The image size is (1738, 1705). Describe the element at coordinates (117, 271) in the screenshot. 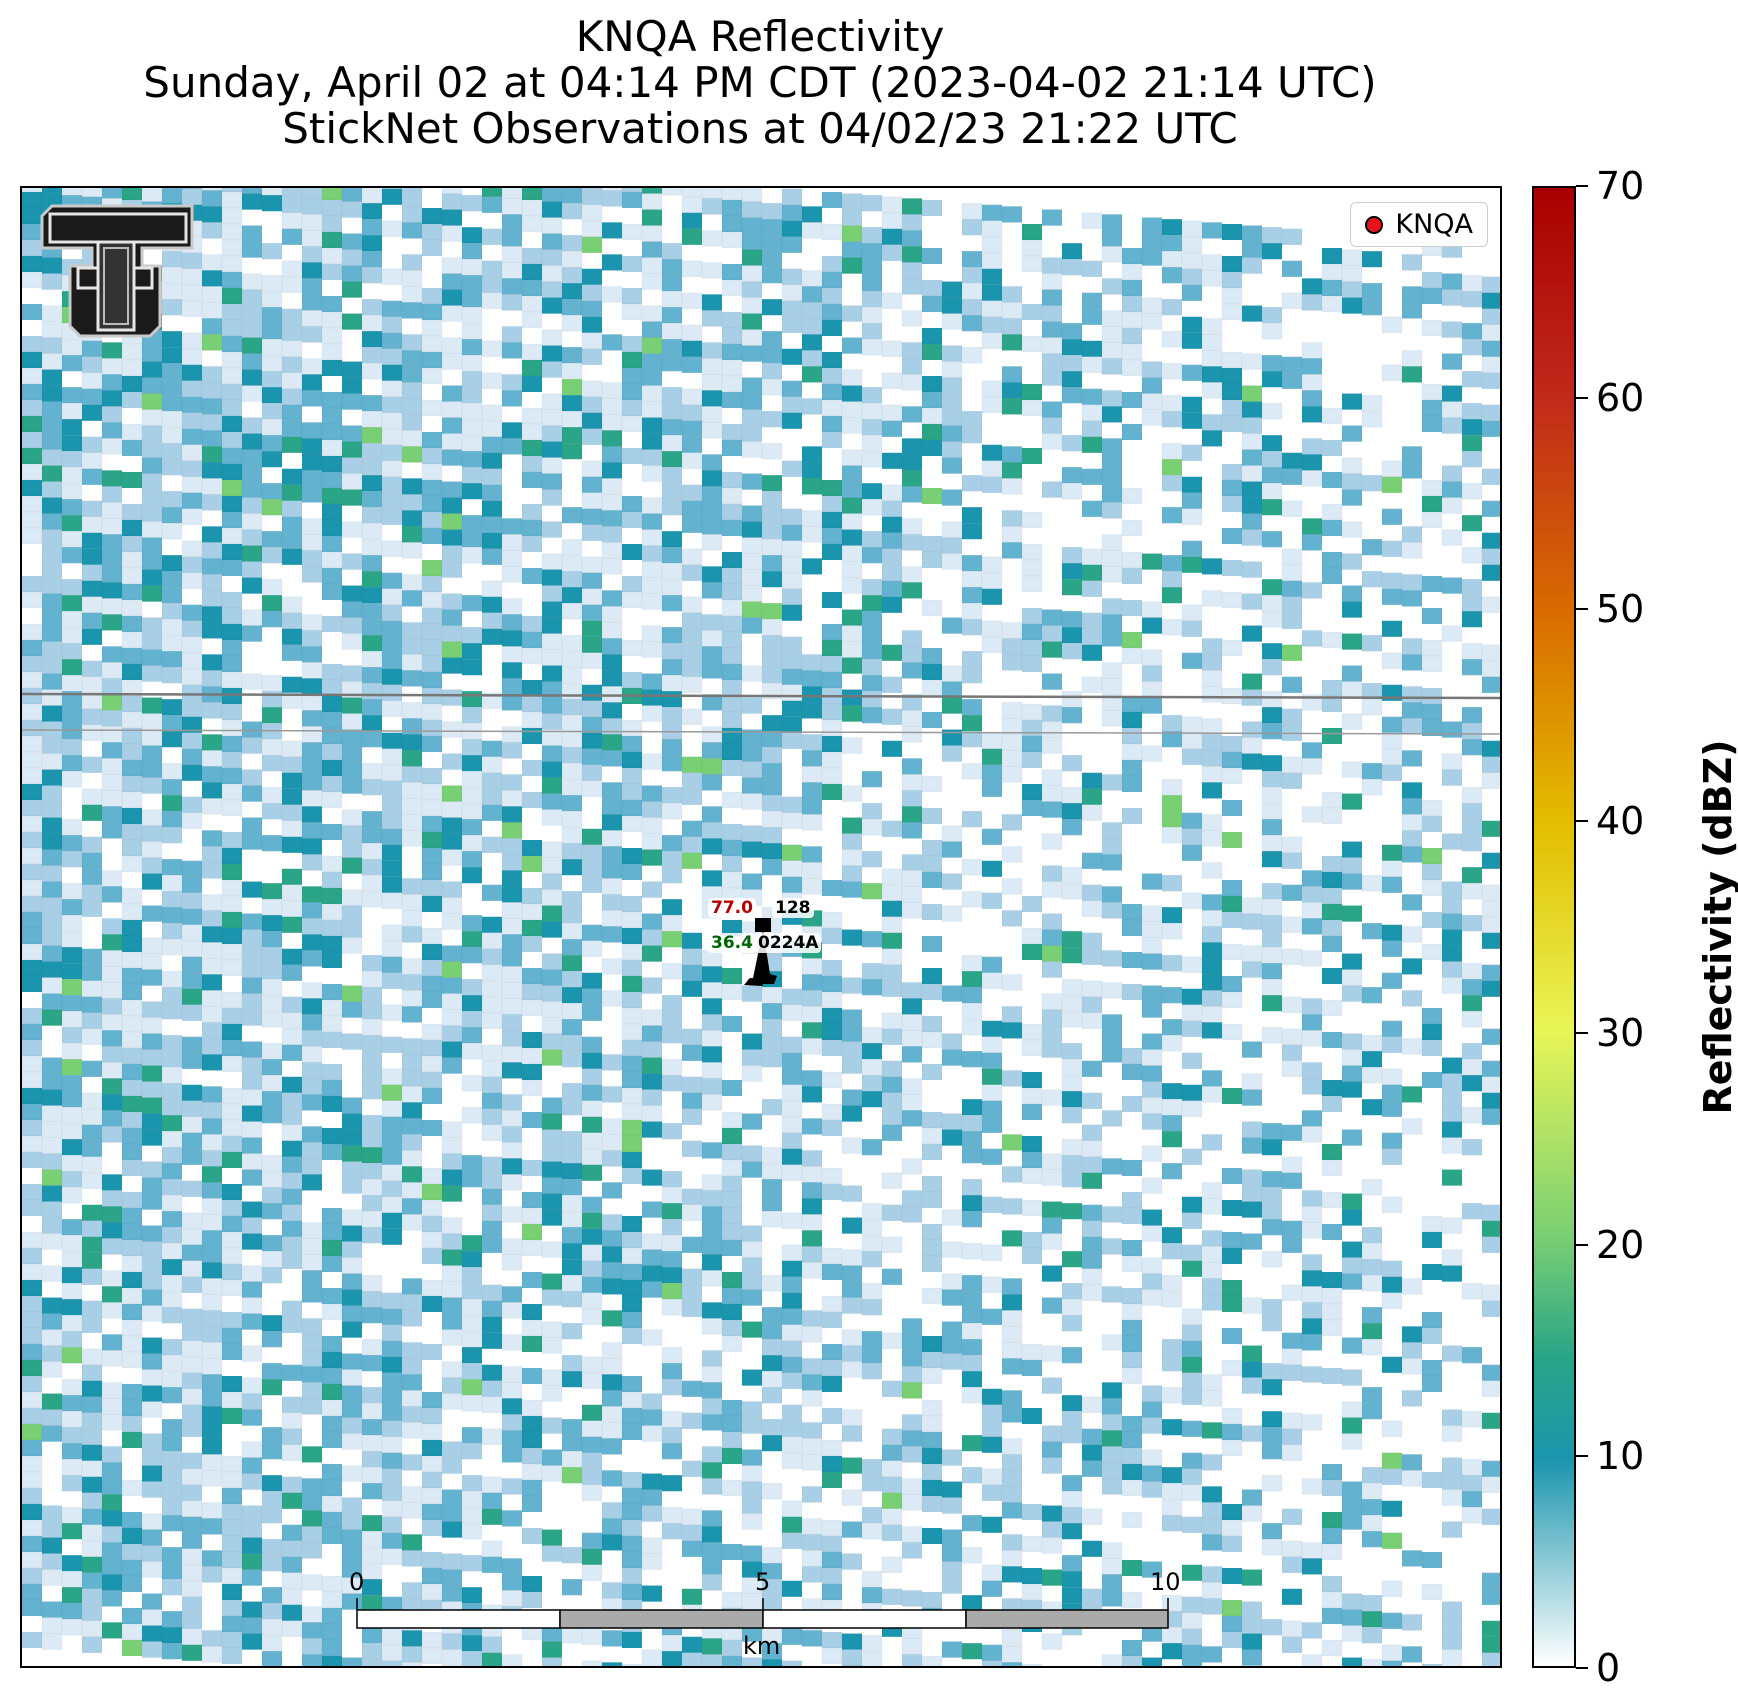

I see `double-t-logo` at that location.